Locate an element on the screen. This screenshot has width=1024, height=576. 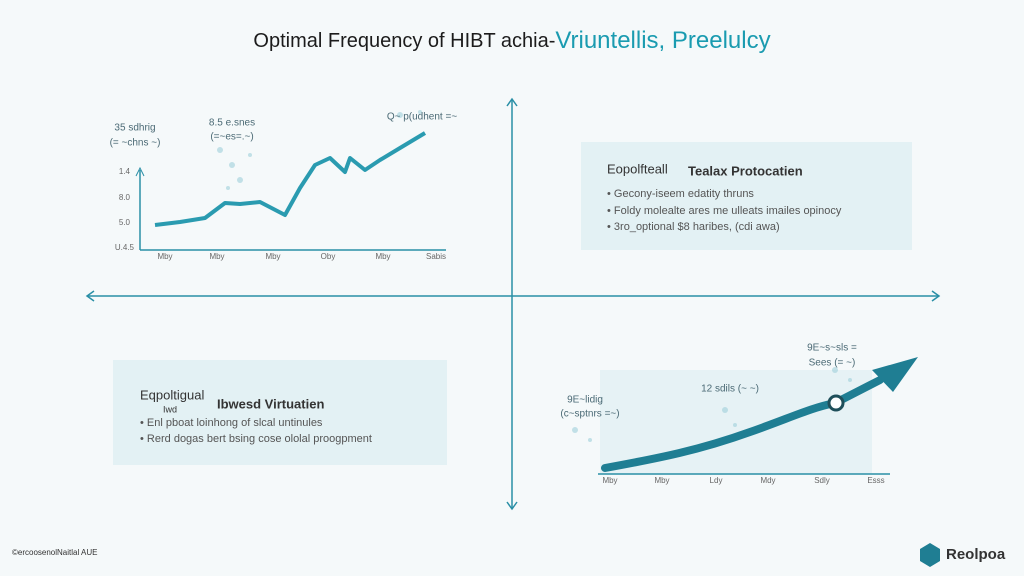
y-tick-label: 8.0 is located at coordinates (125, 197).